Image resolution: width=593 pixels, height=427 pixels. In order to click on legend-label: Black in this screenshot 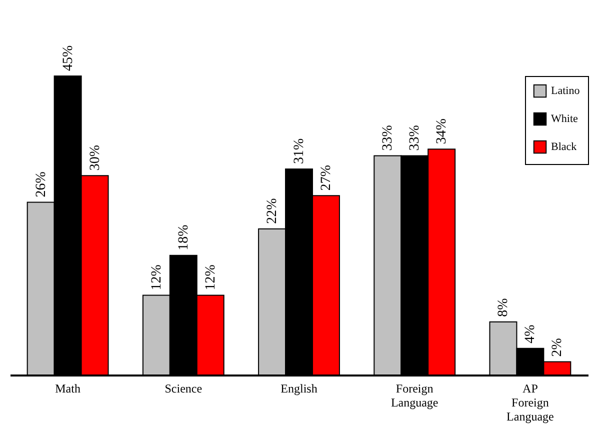, I will do `click(564, 147)`.